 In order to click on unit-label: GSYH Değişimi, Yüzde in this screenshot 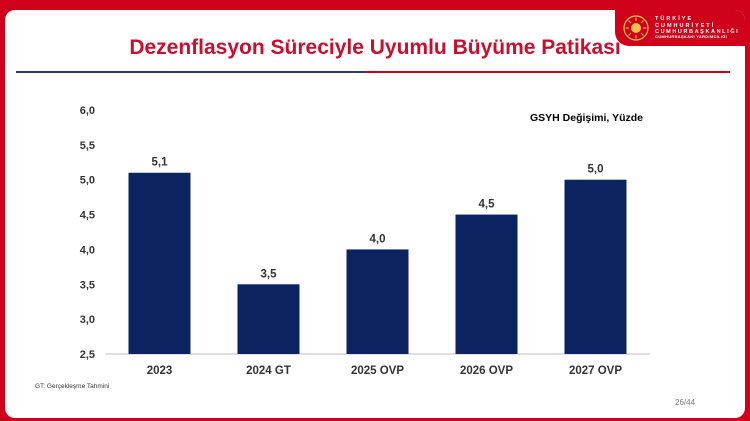, I will do `click(586, 118)`.